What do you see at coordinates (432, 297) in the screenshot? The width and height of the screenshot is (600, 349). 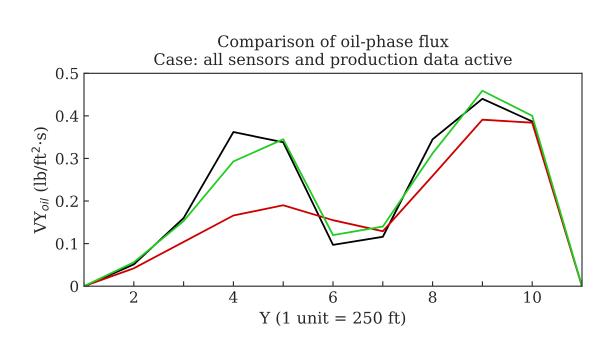 I see `x-tick-label: 8` at bounding box center [432, 297].